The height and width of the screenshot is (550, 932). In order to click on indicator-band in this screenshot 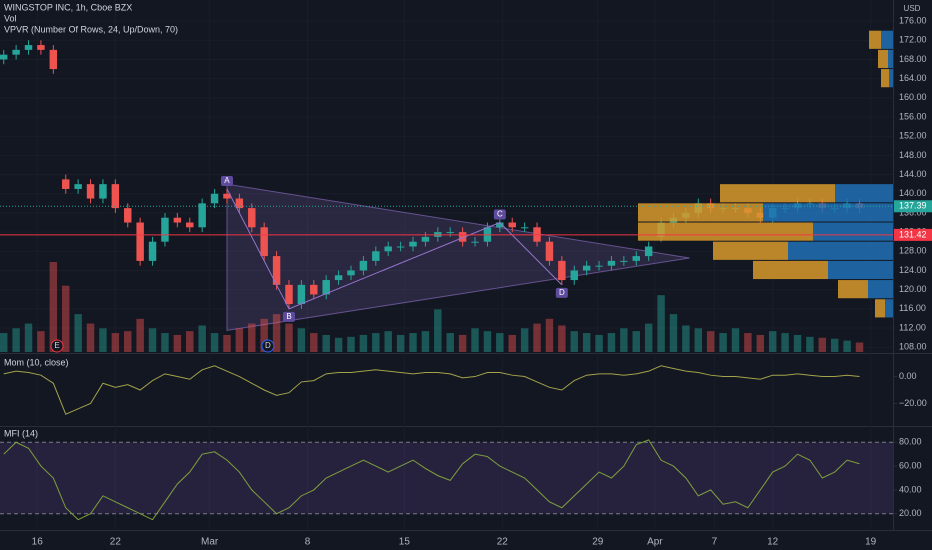, I will do `click(446, 478)`.